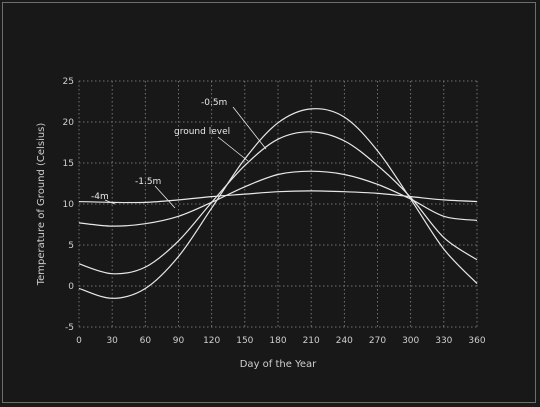 This screenshot has height=407, width=540. What do you see at coordinates (69, 123) in the screenshot?
I see `y-tick-label: 20` at bounding box center [69, 123].